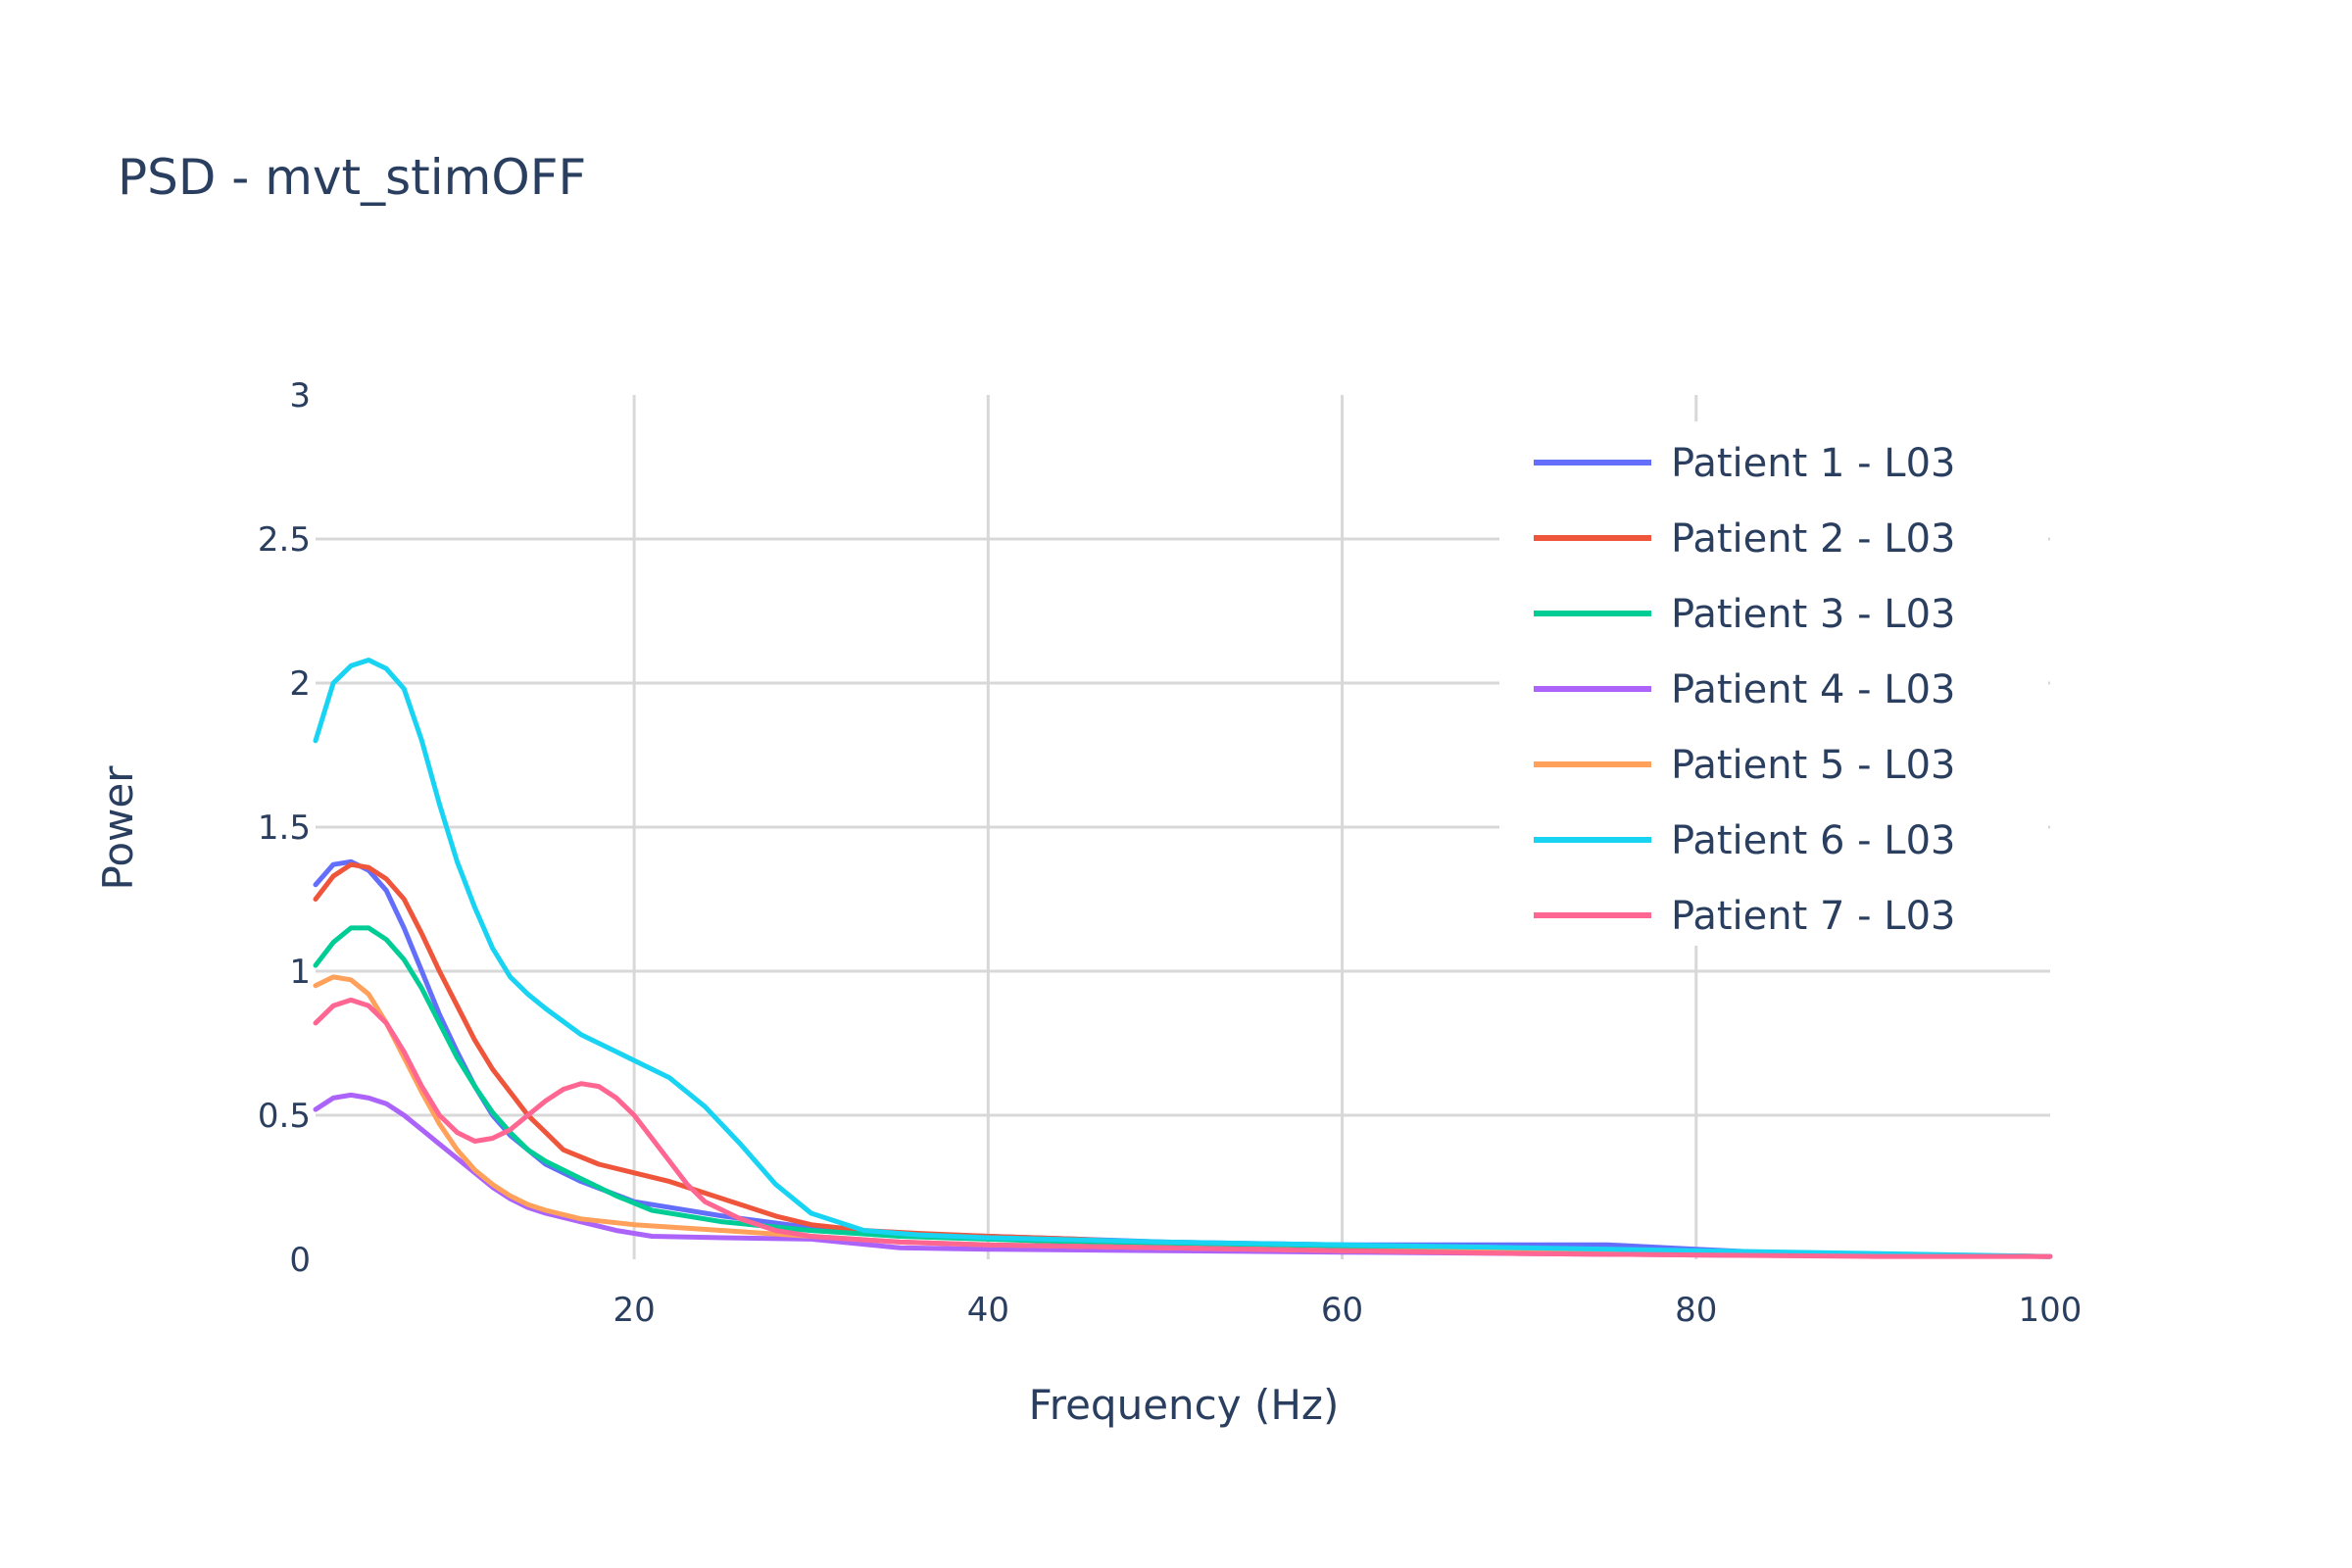 This screenshot has height=1568, width=2352. I want to click on x-tick-label: 80, so click(1696, 1310).